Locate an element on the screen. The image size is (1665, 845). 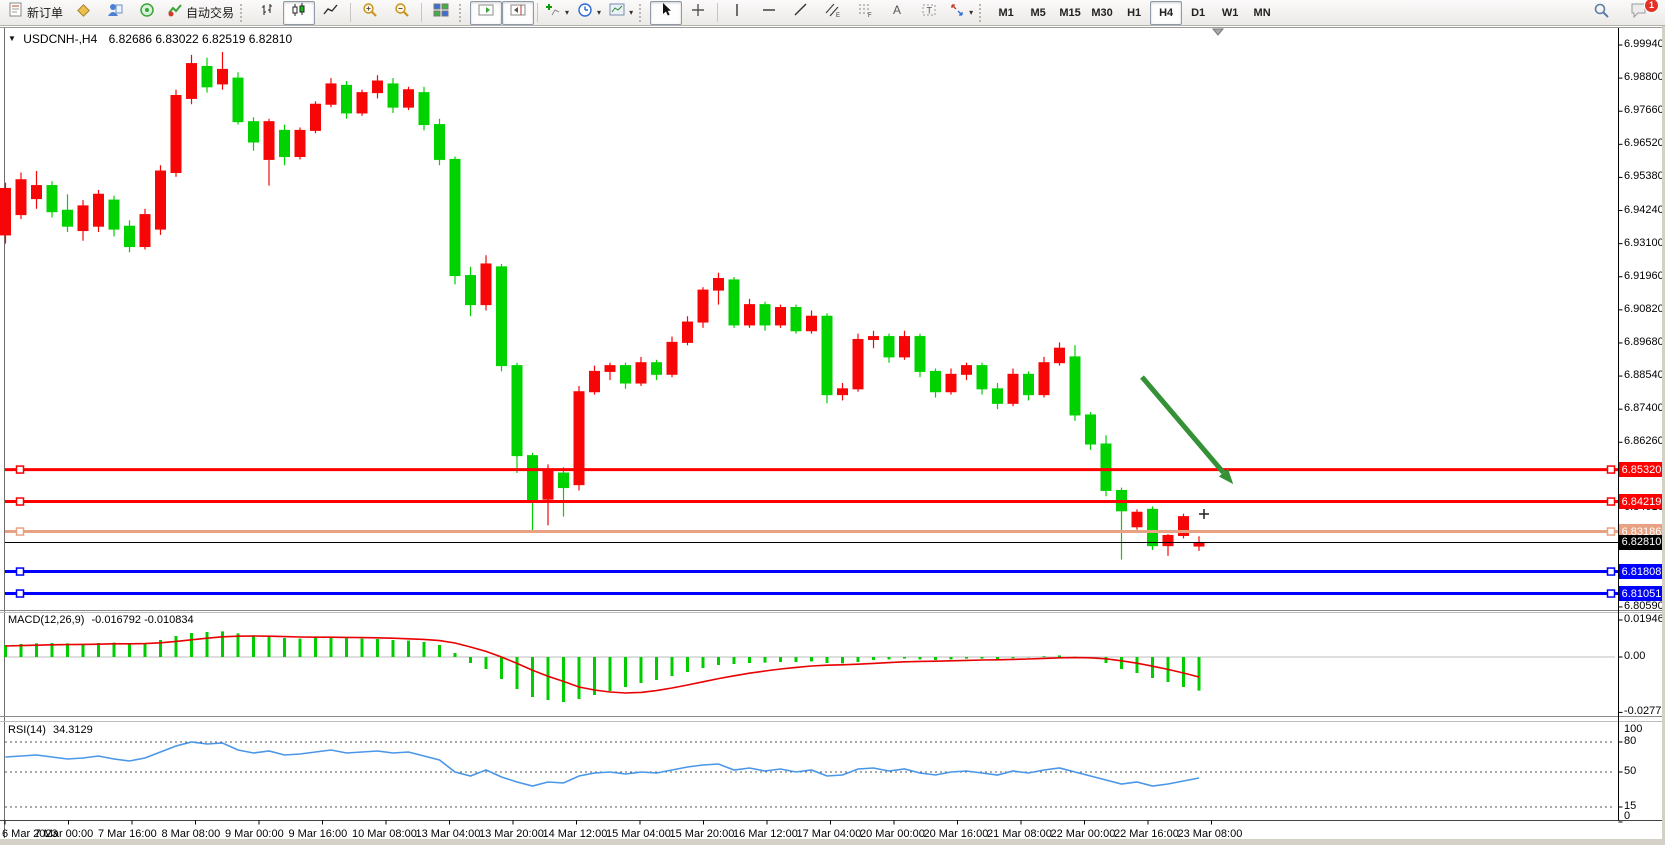
chart-shift-marker is located at coordinates (1218, 32).